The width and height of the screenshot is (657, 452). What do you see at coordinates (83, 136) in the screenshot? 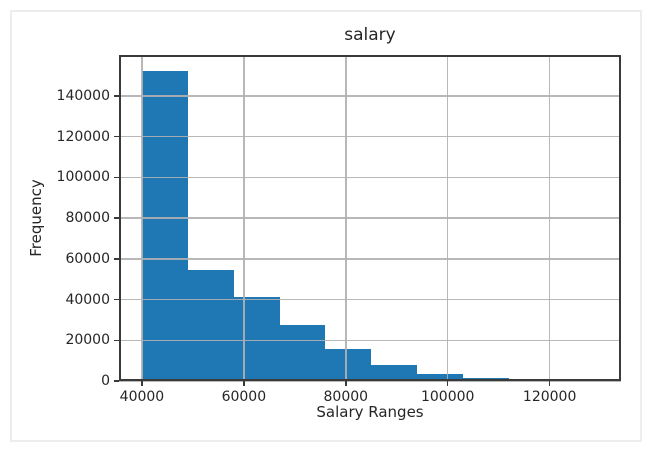
I see `y-tick-label: 120000` at bounding box center [83, 136].